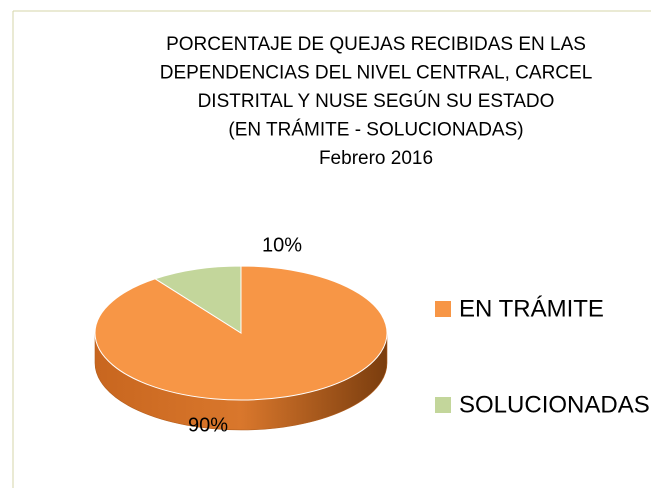 The image size is (651, 488). Describe the element at coordinates (376, 73) in the screenshot. I see `chart-title: DEPENDENCIAS DEL NIVEL CENTRAL, CARCEL` at that location.